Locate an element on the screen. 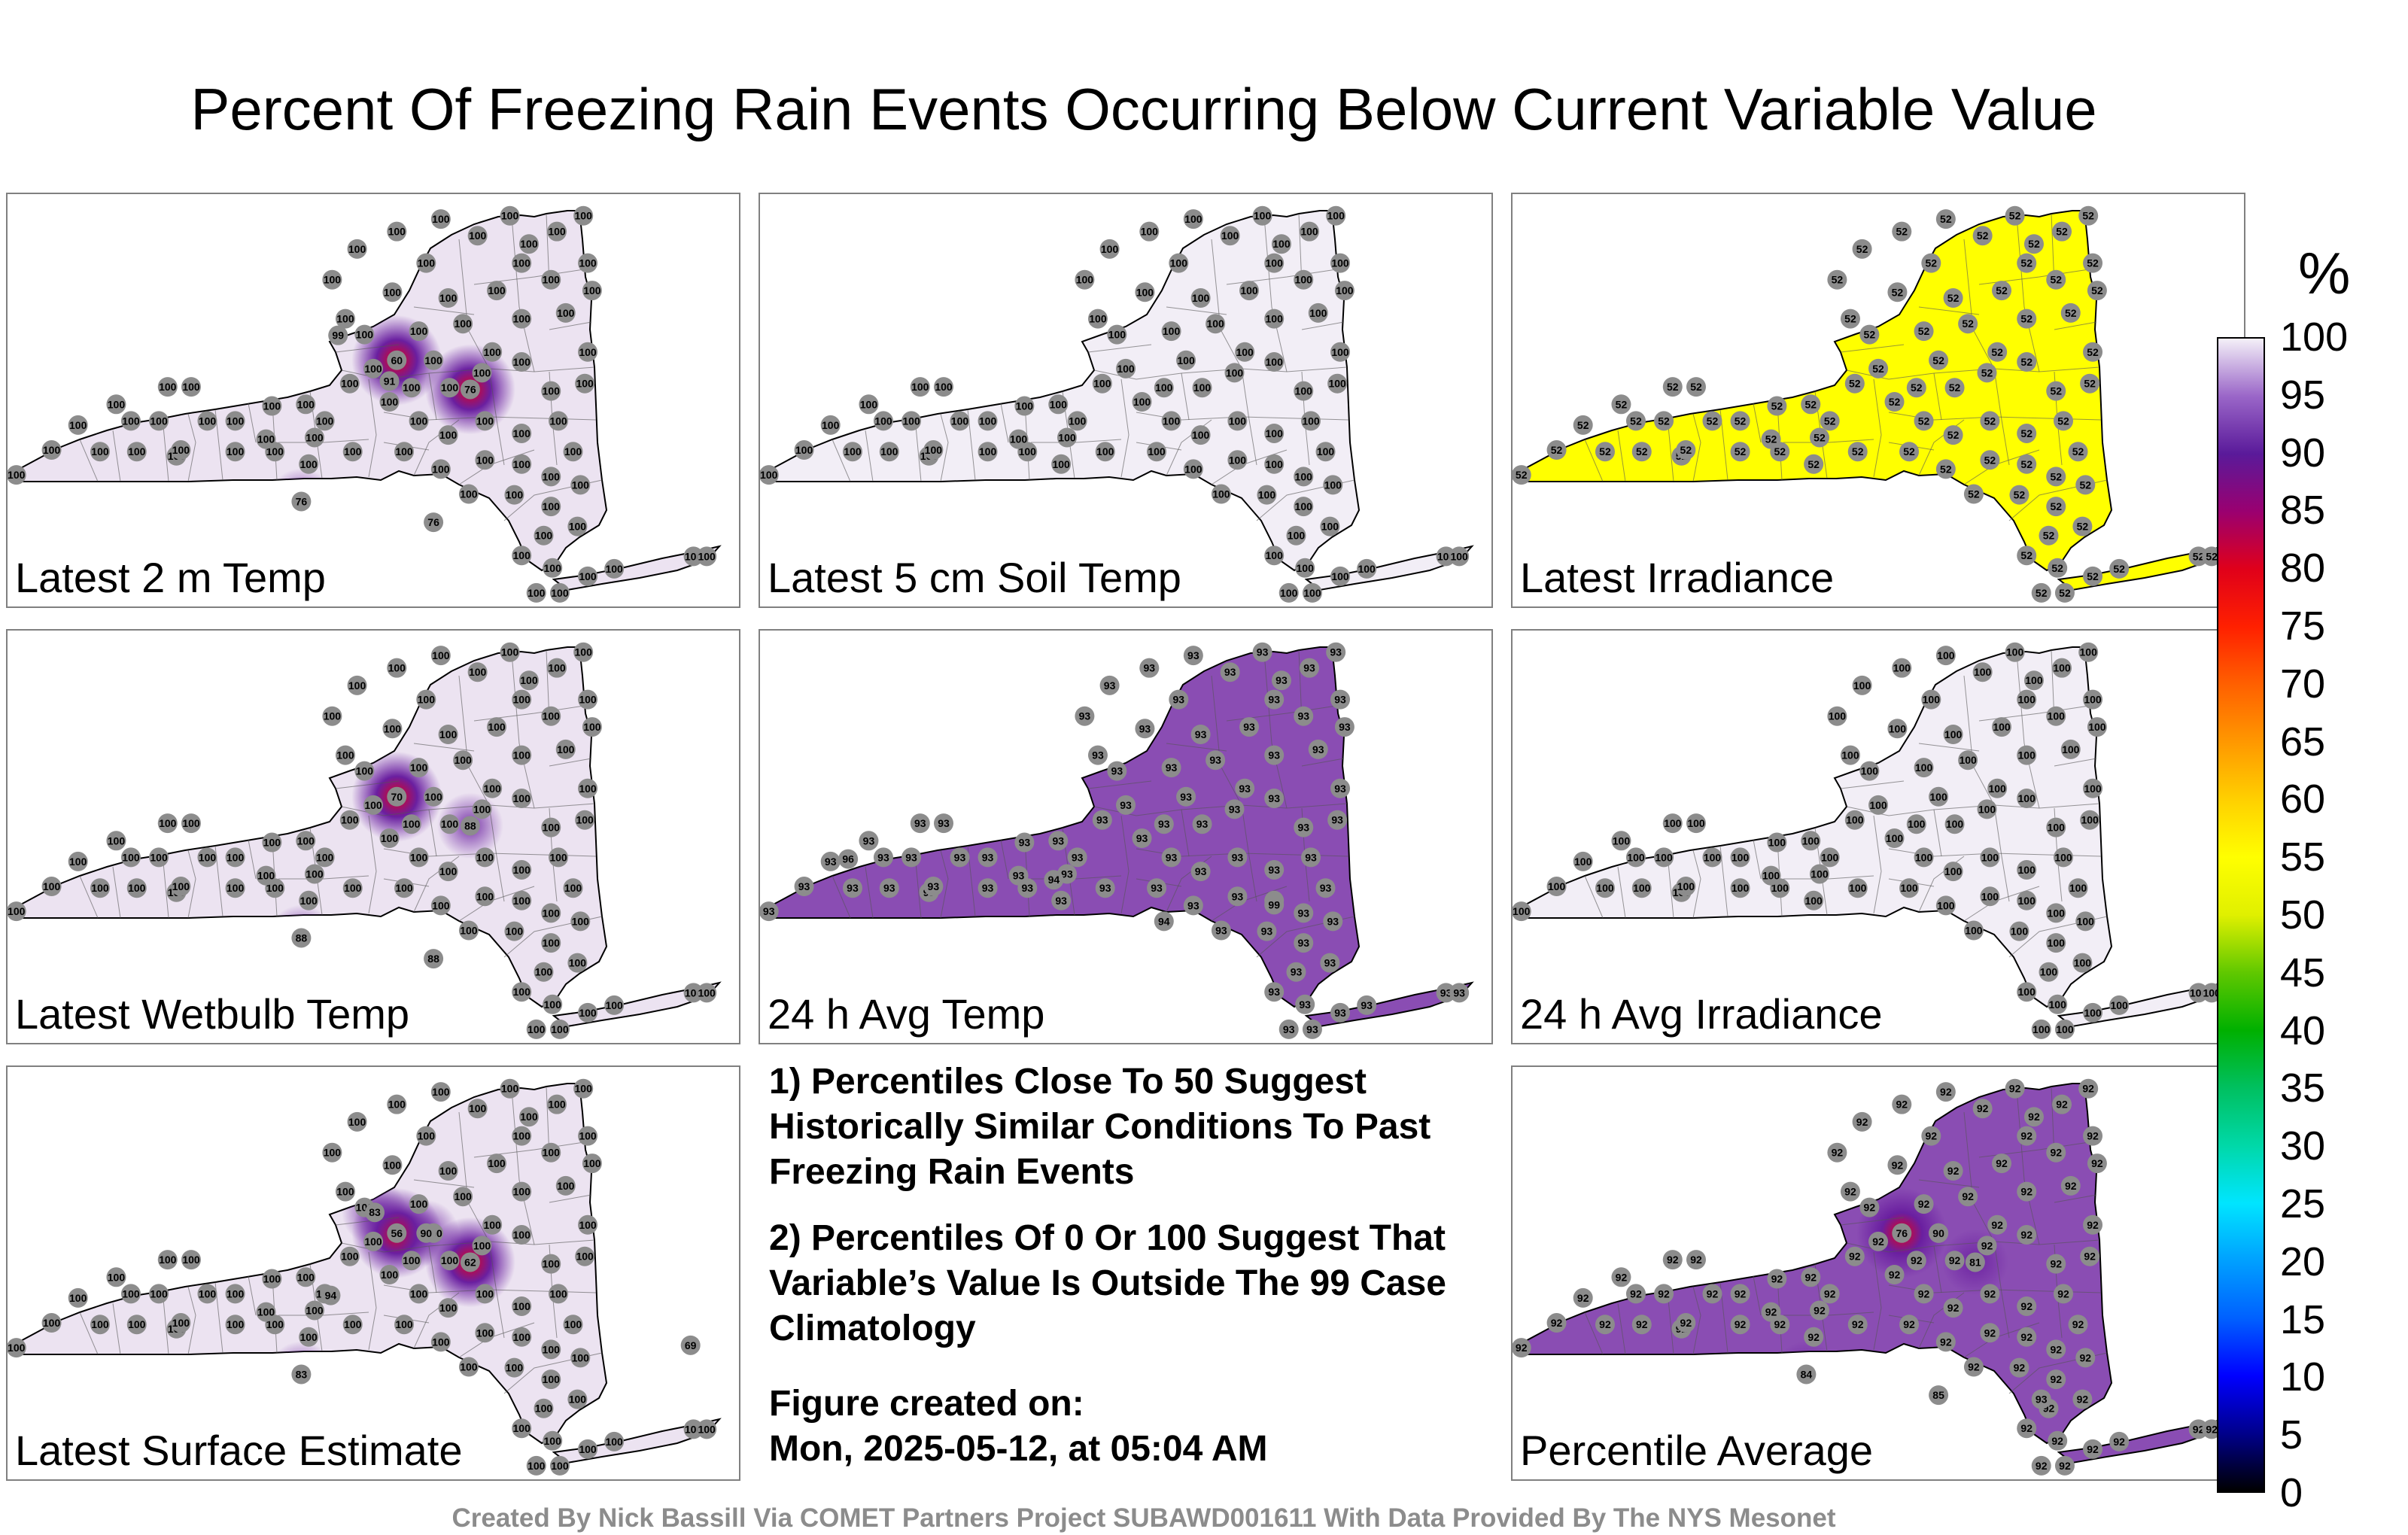 The image size is (2408, 1535). station-marker: 52 is located at coordinates (2019, 495).